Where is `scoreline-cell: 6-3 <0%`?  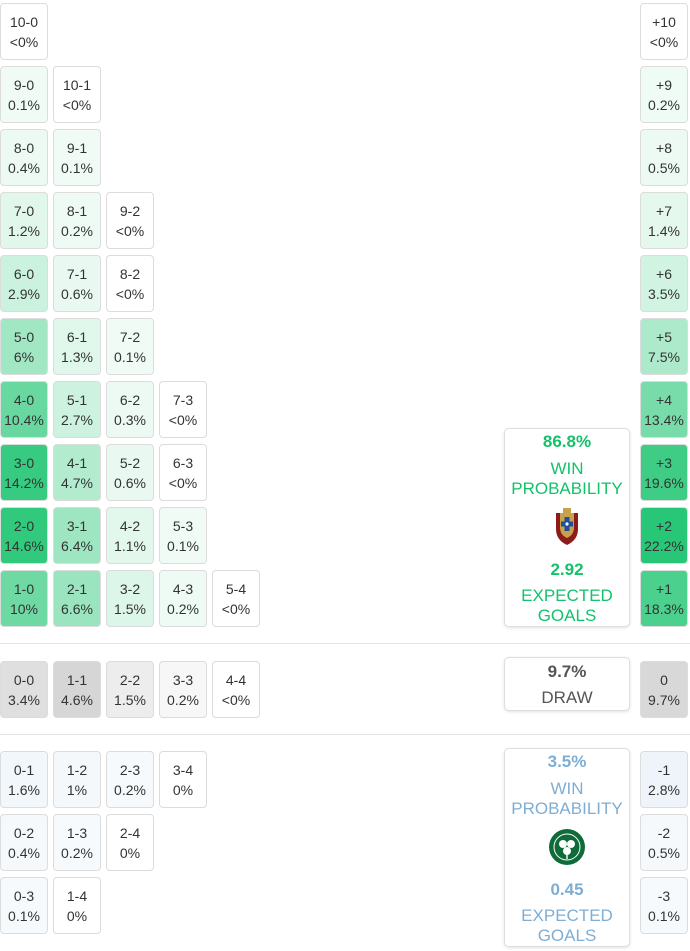 scoreline-cell: 6-3 <0% is located at coordinates (183, 472).